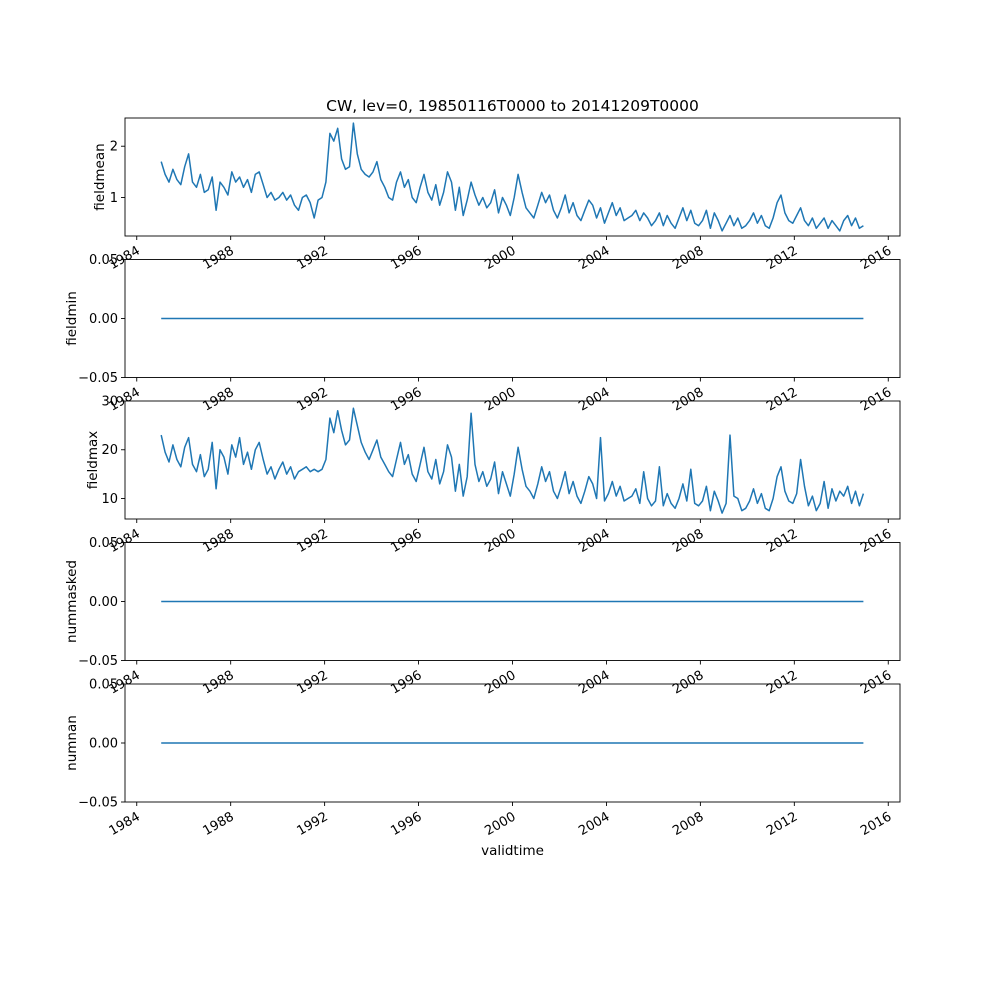  I want to click on y-tick-label: 1, so click(114, 198).